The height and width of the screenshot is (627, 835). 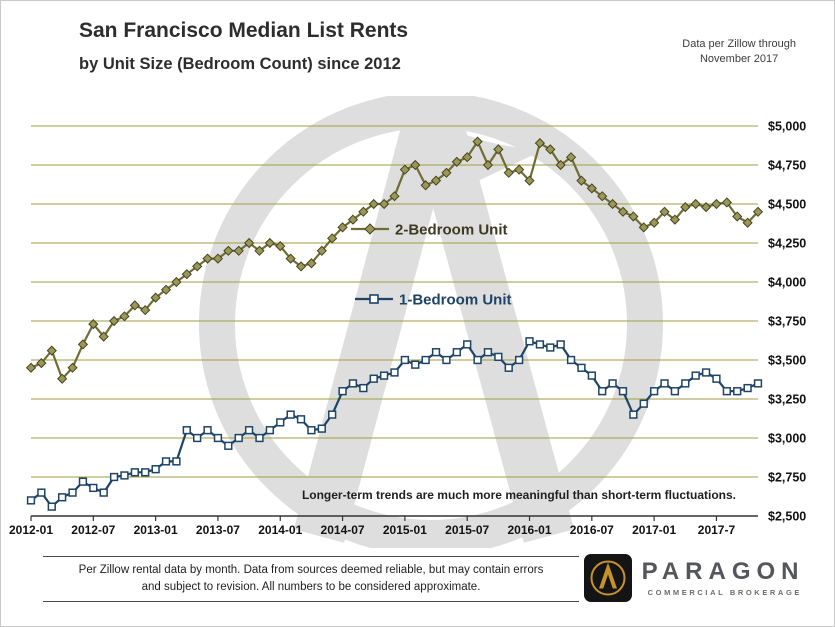 What do you see at coordinates (467, 530) in the screenshot?
I see `svg-text: 2015-07` at bounding box center [467, 530].